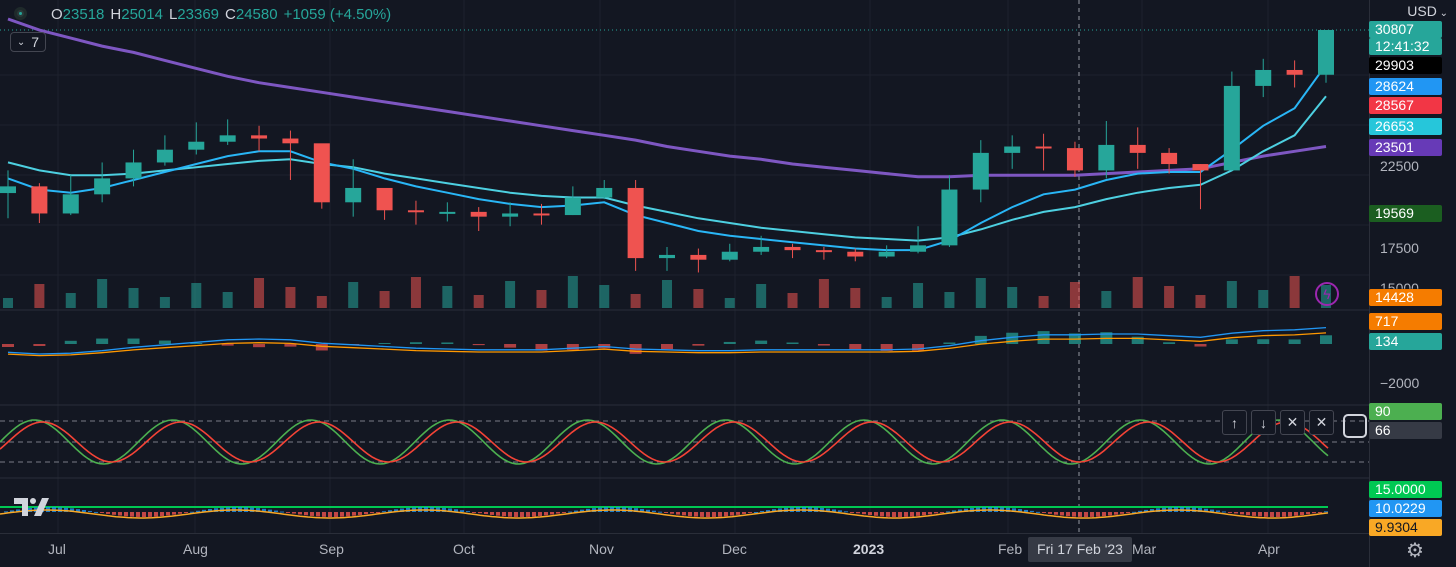 The width and height of the screenshot is (1456, 567). What do you see at coordinates (1234, 422) in the screenshot?
I see `move-pane-up-button: ↑` at bounding box center [1234, 422].